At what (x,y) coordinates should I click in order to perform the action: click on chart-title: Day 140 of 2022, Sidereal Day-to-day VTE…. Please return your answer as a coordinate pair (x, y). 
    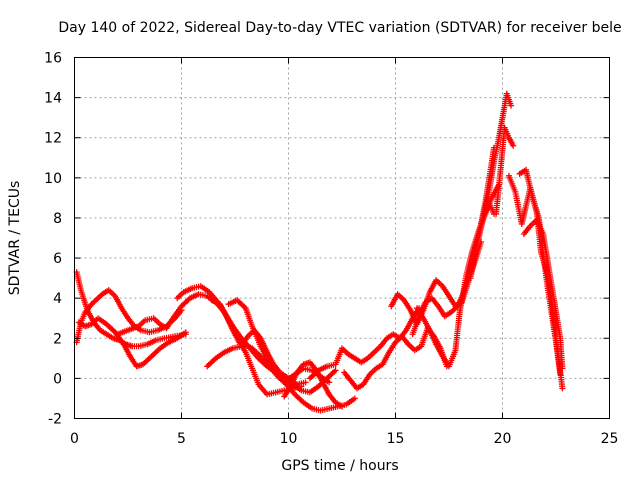
    Looking at the image, I should click on (339, 28).